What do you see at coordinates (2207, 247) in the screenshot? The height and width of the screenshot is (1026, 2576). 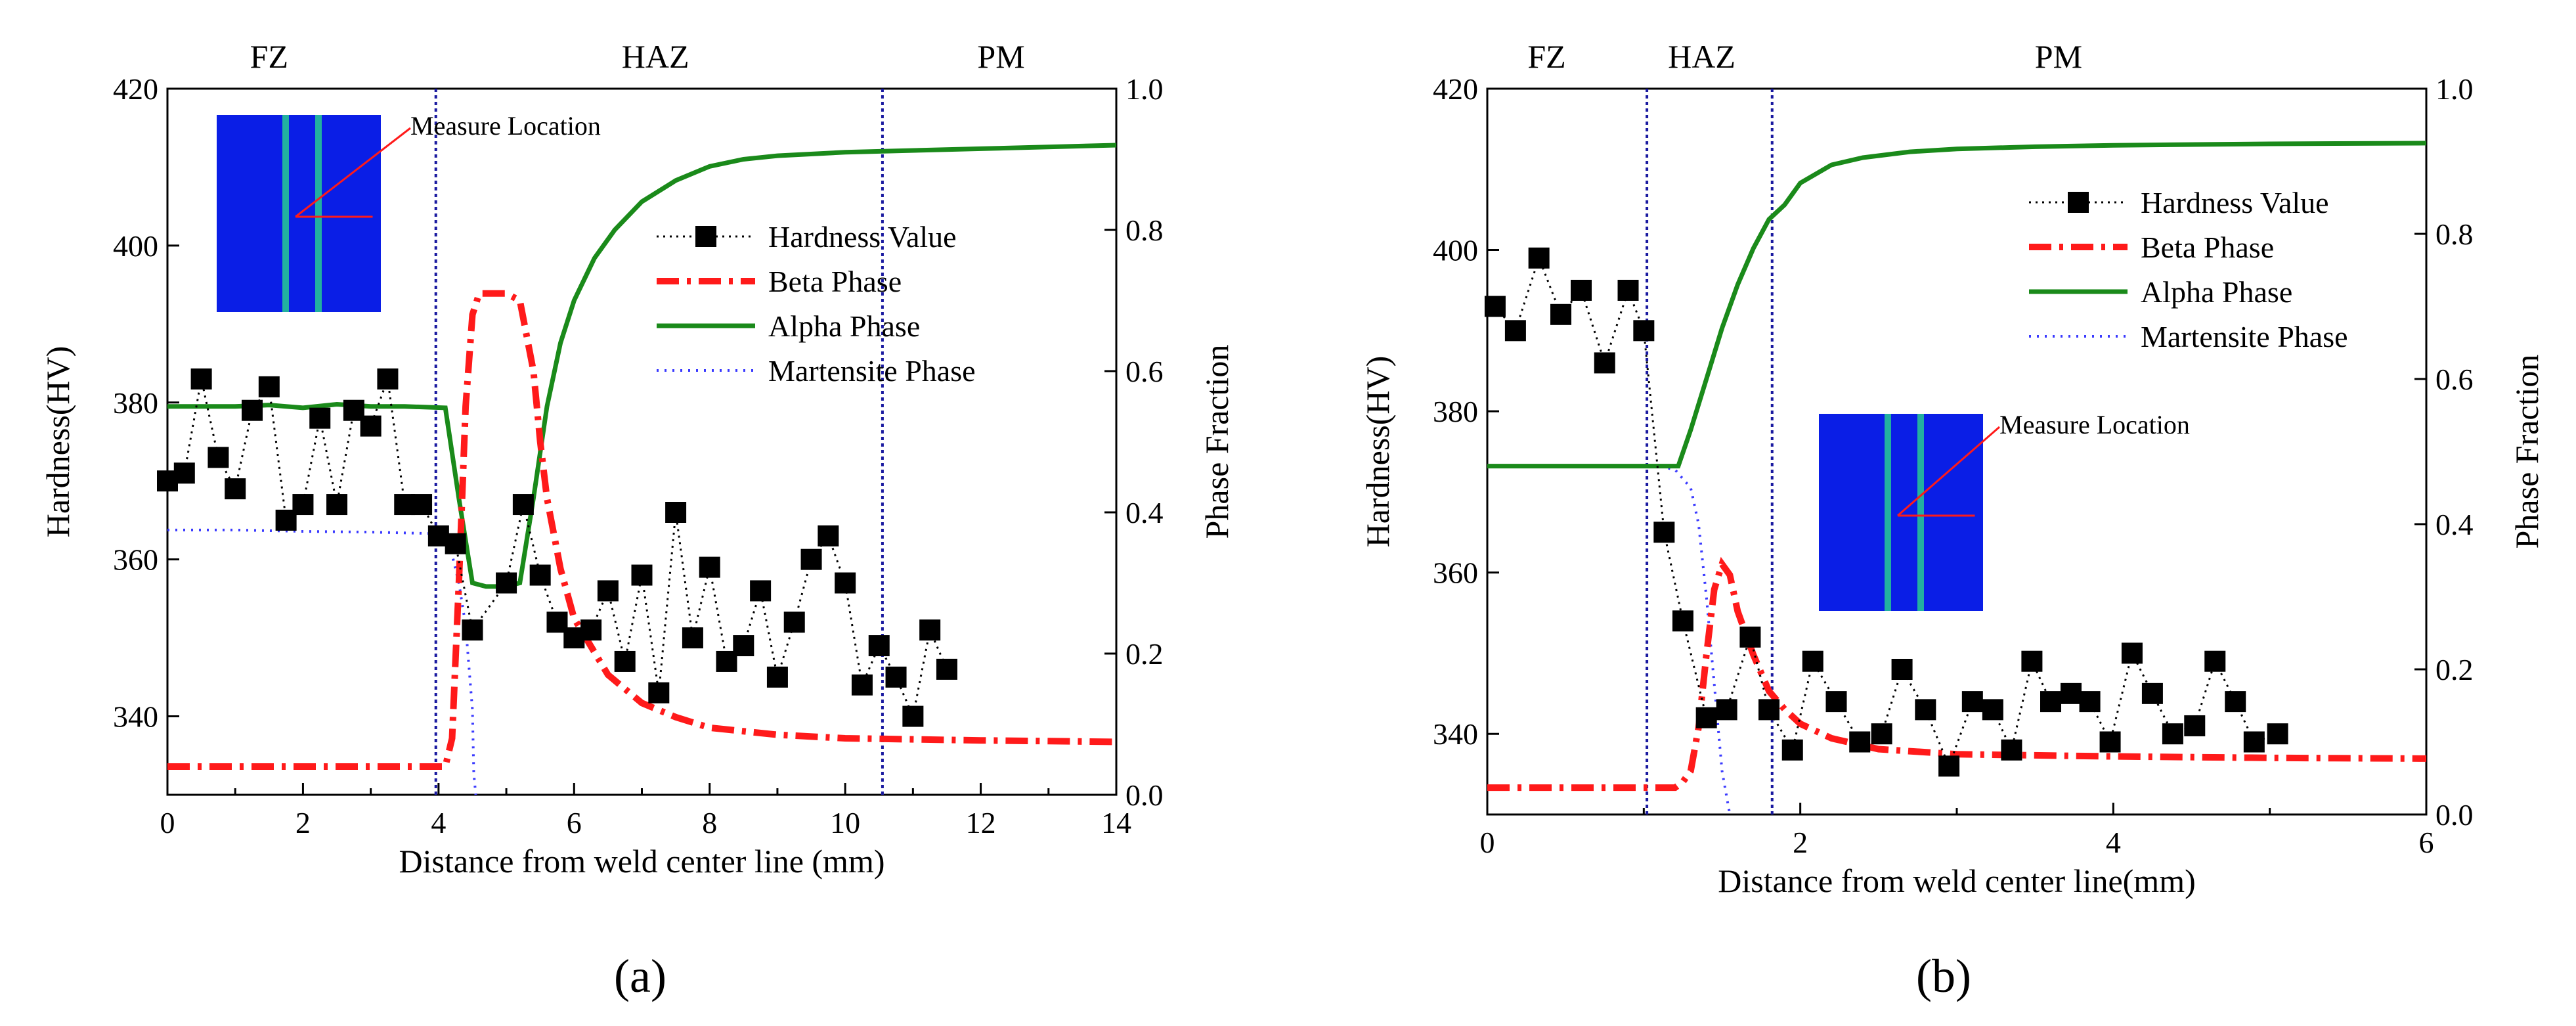 I see `legend-label: Beta Phase` at bounding box center [2207, 247].